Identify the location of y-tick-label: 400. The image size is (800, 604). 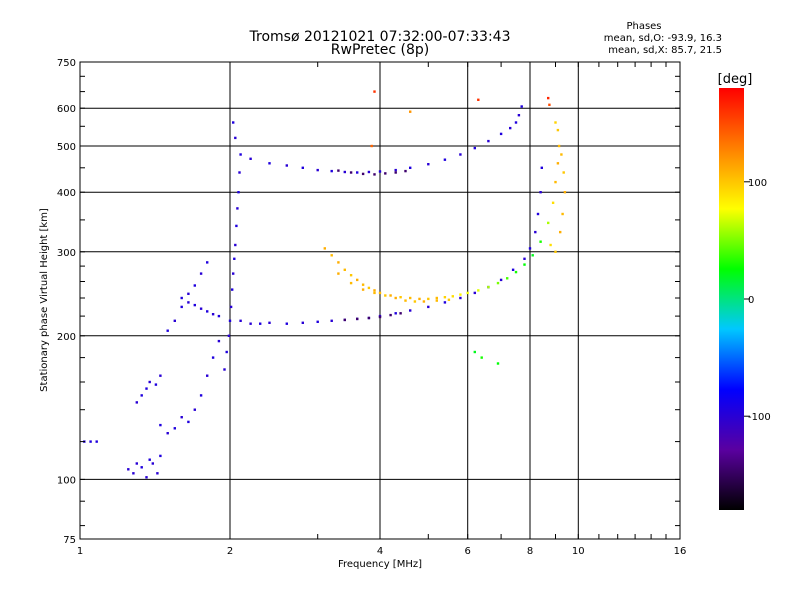
(66, 193).